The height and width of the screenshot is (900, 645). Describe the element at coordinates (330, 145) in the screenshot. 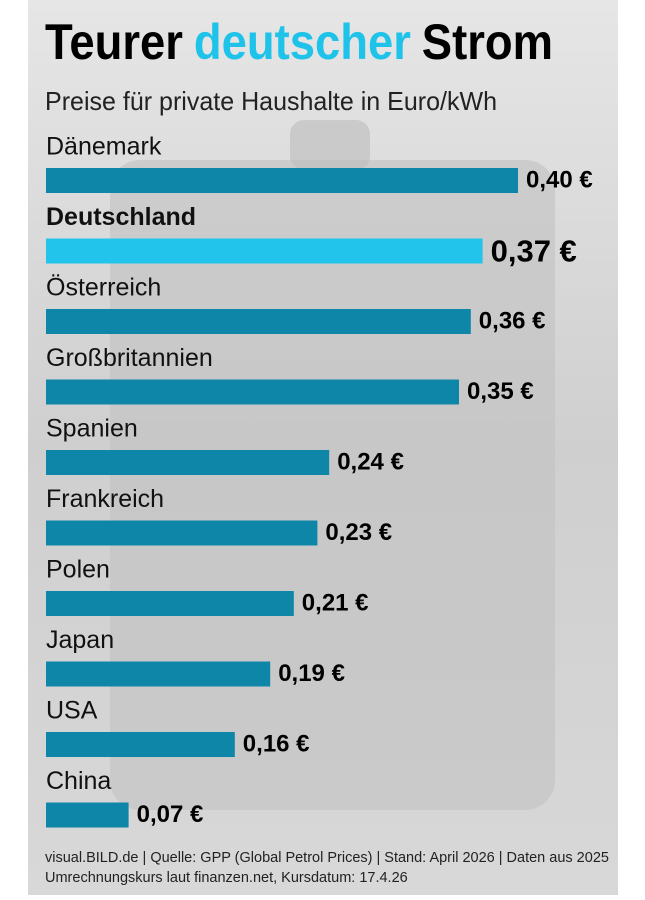

I see `meter-top` at that location.